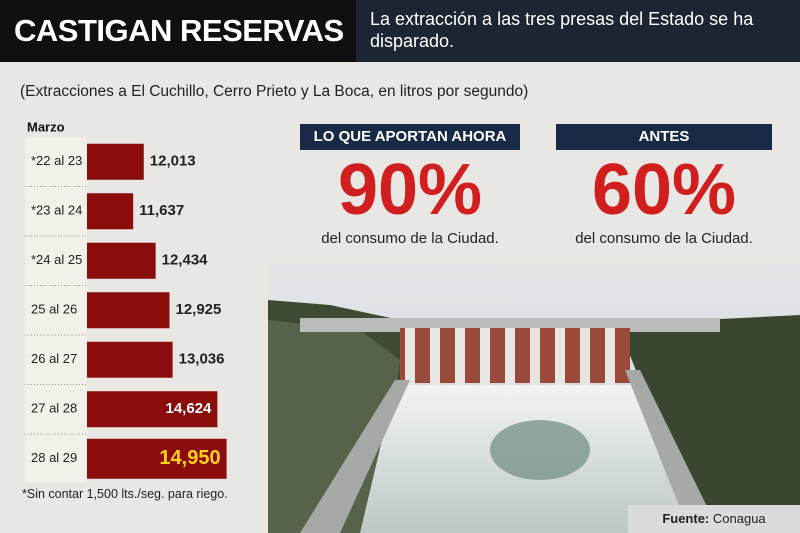 The width and height of the screenshot is (800, 533). What do you see at coordinates (189, 408) in the screenshot?
I see `value-label: 14,624` at bounding box center [189, 408].